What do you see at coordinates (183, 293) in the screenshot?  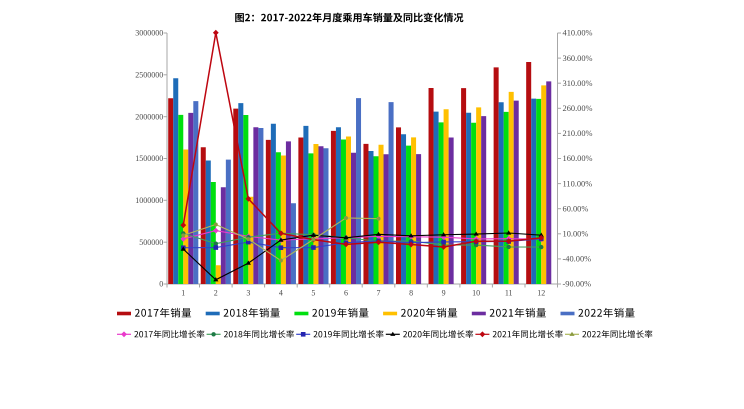 I see `svg-text: 1` at bounding box center [183, 293].